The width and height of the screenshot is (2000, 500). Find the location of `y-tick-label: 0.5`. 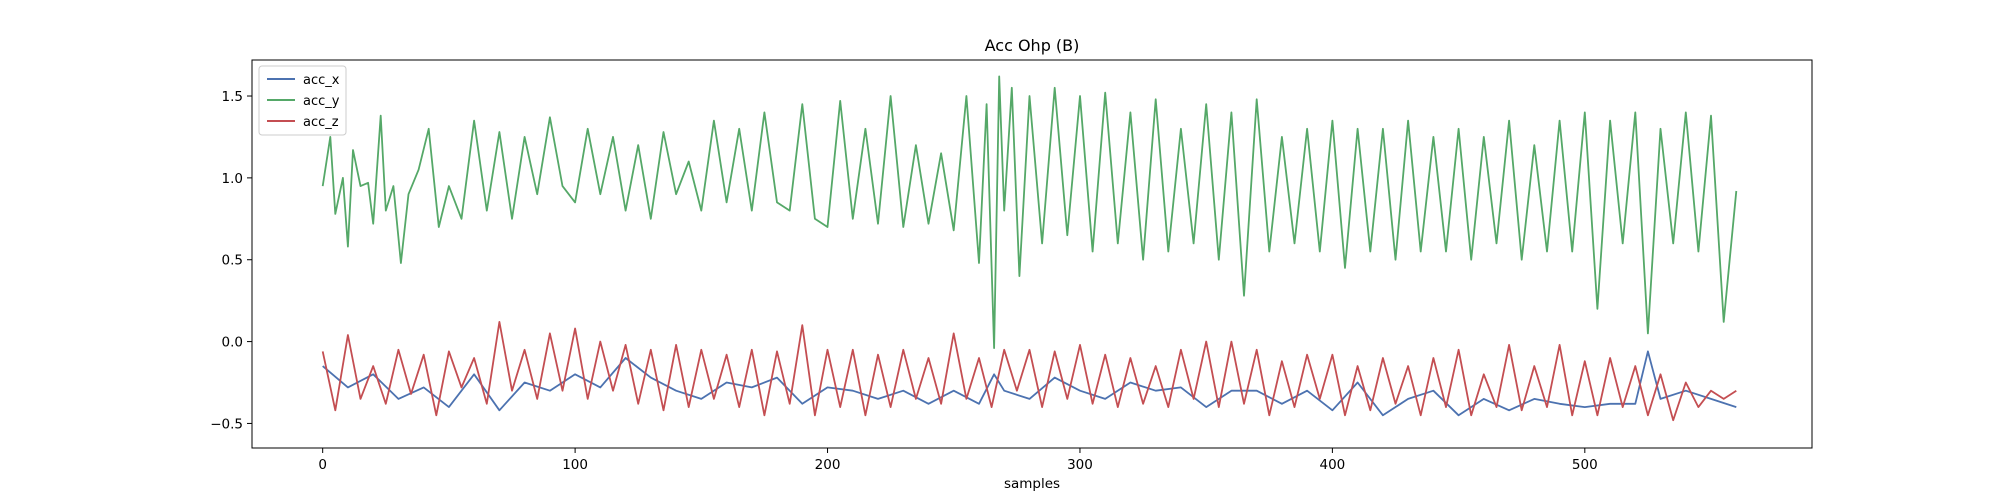

y-tick-label: 0.5 is located at coordinates (232, 261).